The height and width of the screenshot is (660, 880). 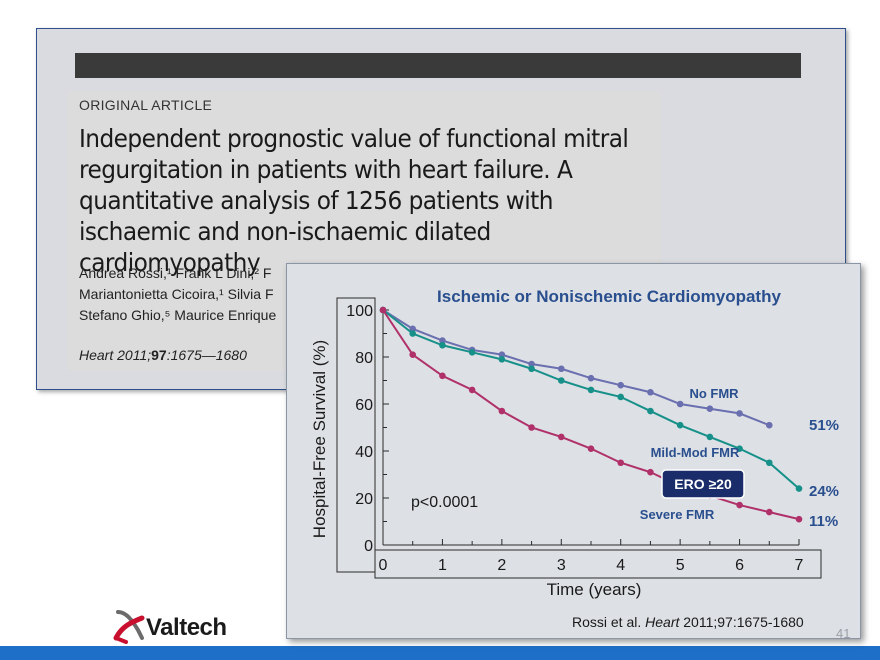 What do you see at coordinates (368, 546) in the screenshot?
I see `y-tick-label: 0` at bounding box center [368, 546].